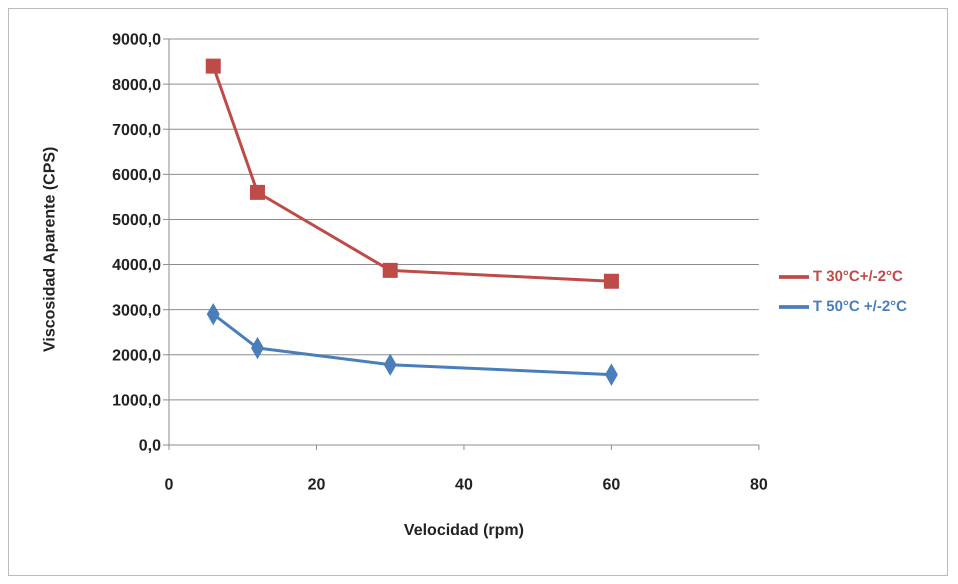 This screenshot has height=584, width=958. Describe the element at coordinates (464, 530) in the screenshot. I see `x-axis-title: Velocidad (rpm)` at that location.